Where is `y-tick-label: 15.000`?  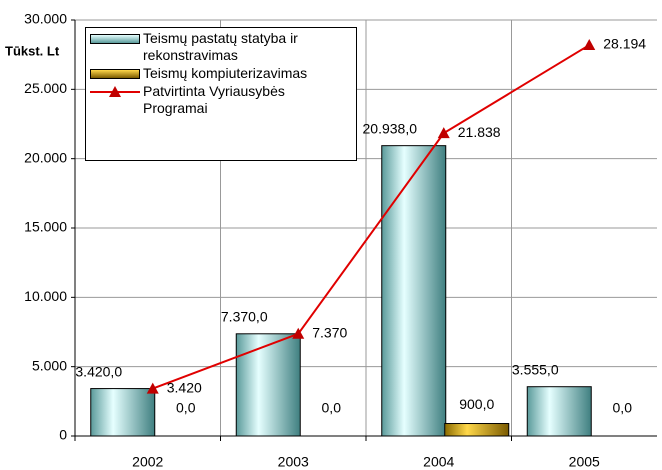 y-tick-label: 15.000 is located at coordinates (45, 227).